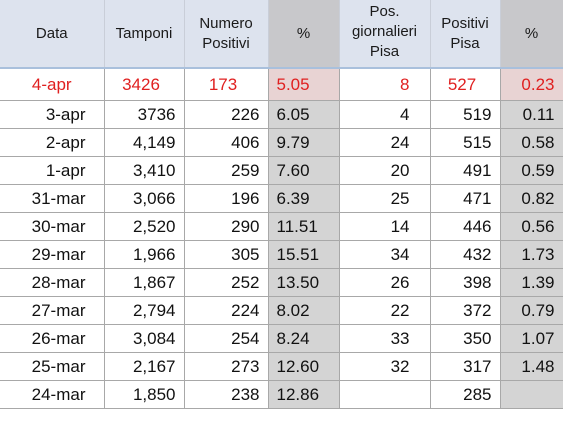 The width and height of the screenshot is (563, 423). I want to click on cell-percent-pisa: 0.23, so click(531, 84).